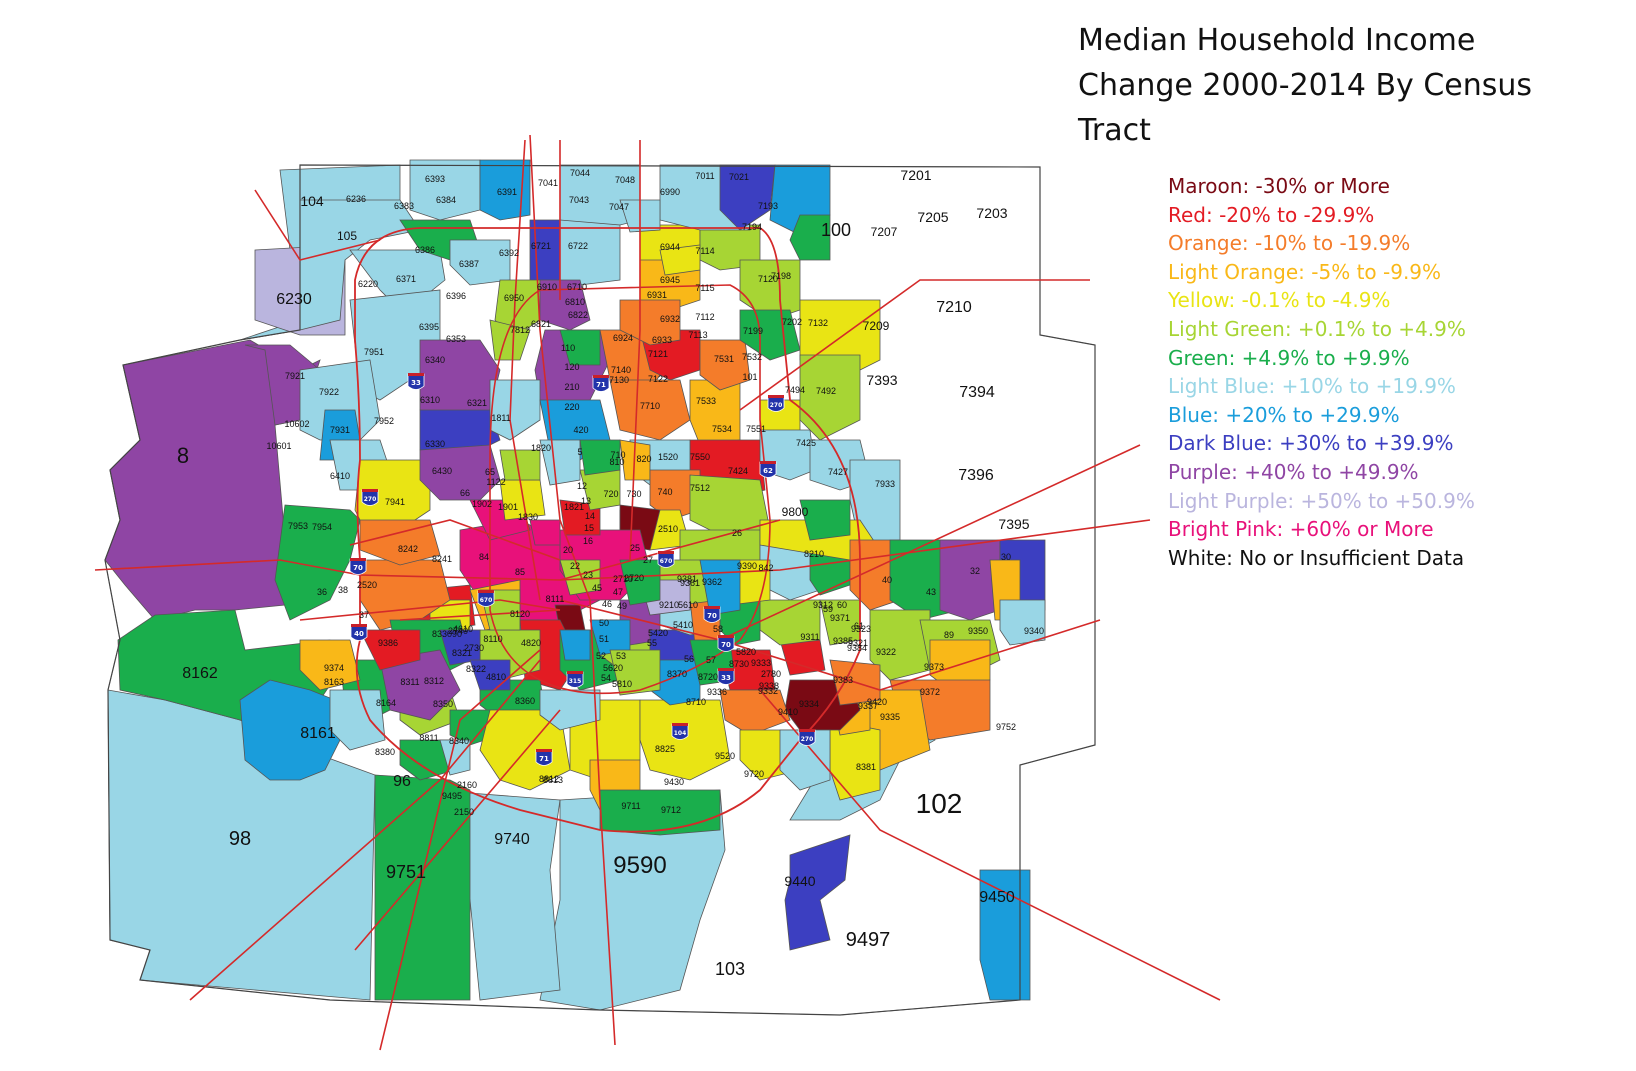 This screenshot has width=1636, height=1071. Describe the element at coordinates (1013, 524) in the screenshot. I see `county-label-7395: 7395` at that location.